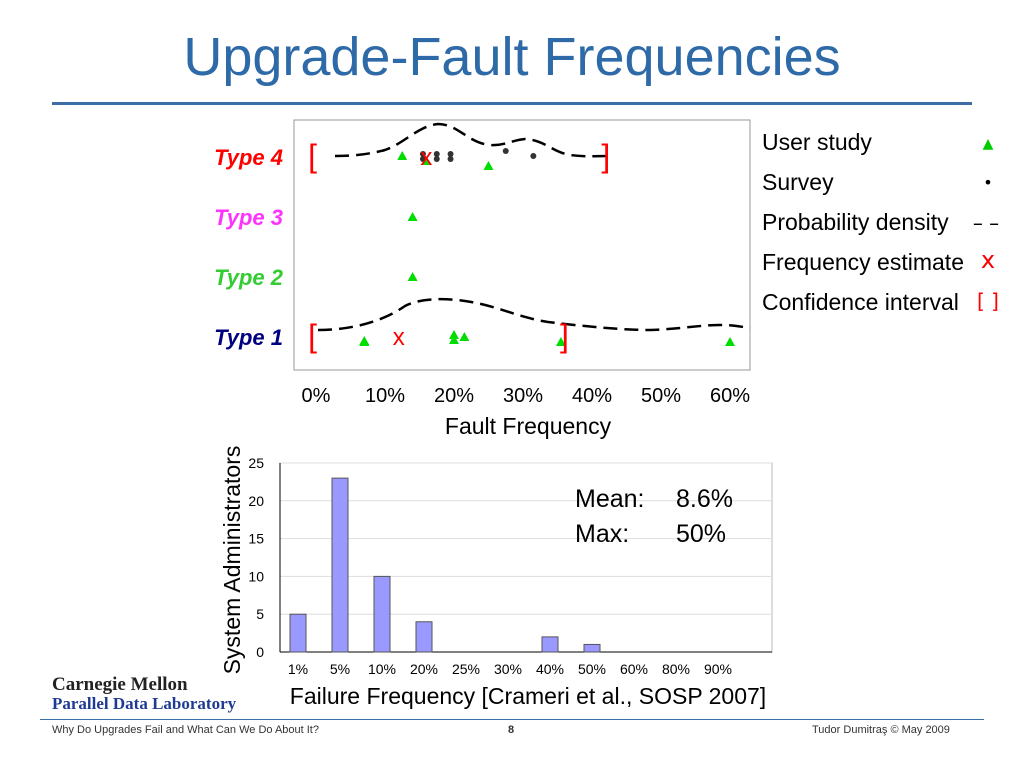 The image size is (1024, 768). I want to click on top-x-tick-label: 0%, so click(316, 396).